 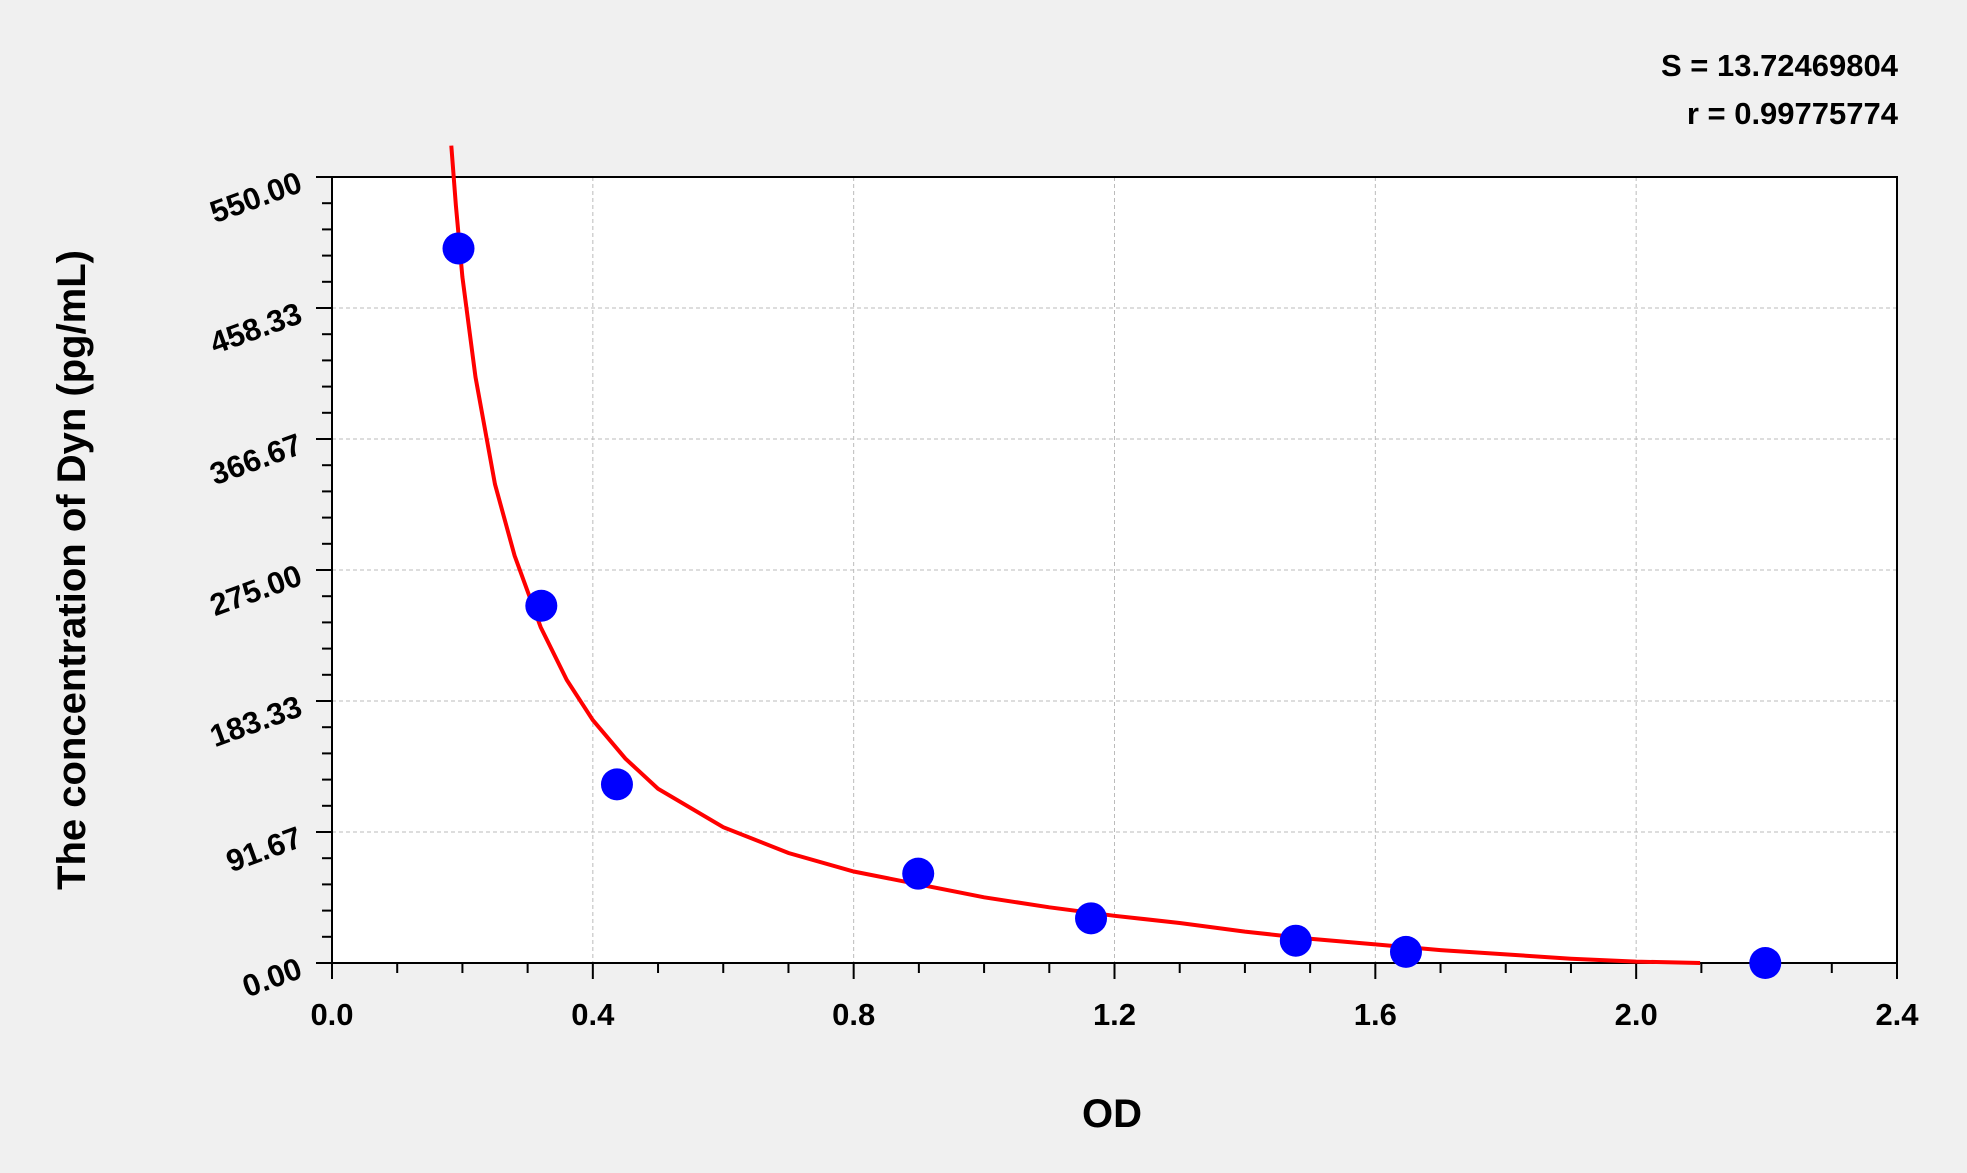 What do you see at coordinates (1793, 113) in the screenshot?
I see `annotation-r: r = 0.99775774` at bounding box center [1793, 113].